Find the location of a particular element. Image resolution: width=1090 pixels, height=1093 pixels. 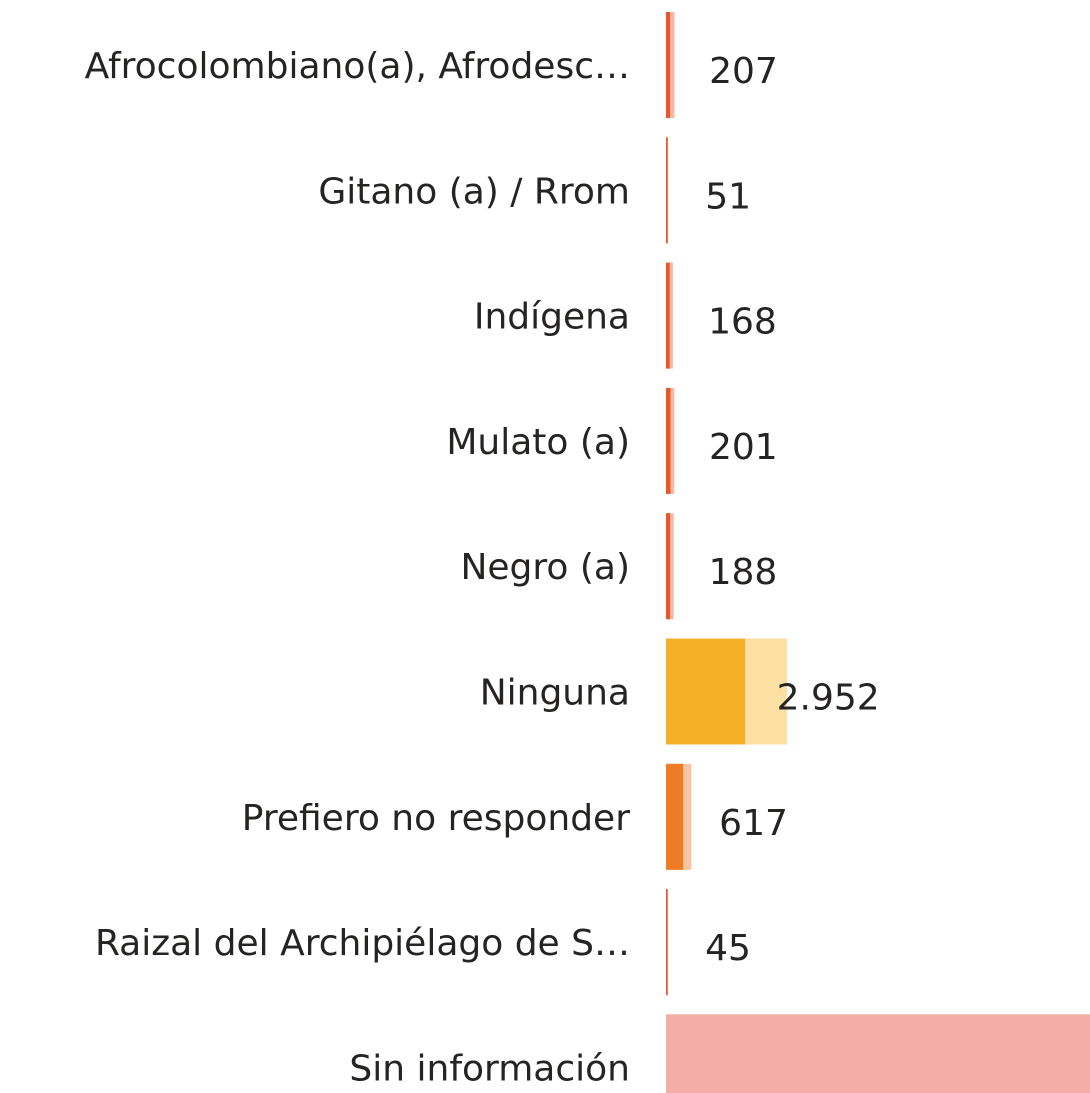

data-label: 168 is located at coordinates (742, 322).